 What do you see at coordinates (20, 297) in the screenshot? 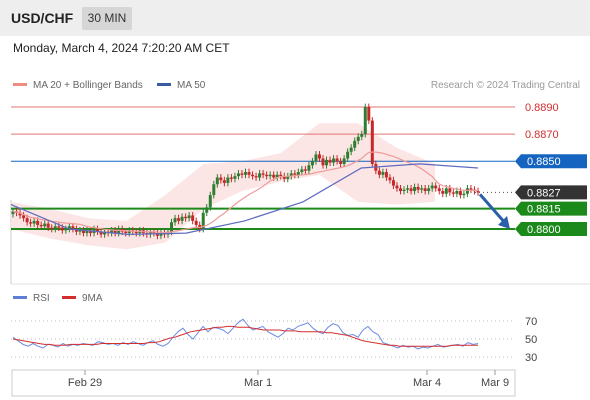
I see `rsi-swatch` at bounding box center [20, 297].